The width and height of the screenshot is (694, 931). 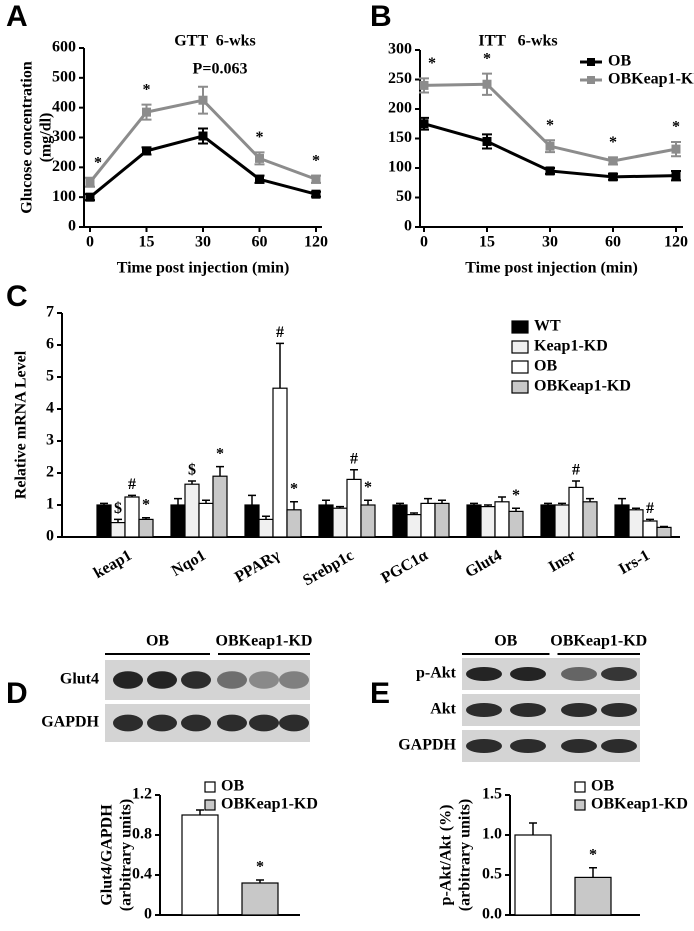 I want to click on x-tick-label: PPARγ, so click(x=257, y=566).